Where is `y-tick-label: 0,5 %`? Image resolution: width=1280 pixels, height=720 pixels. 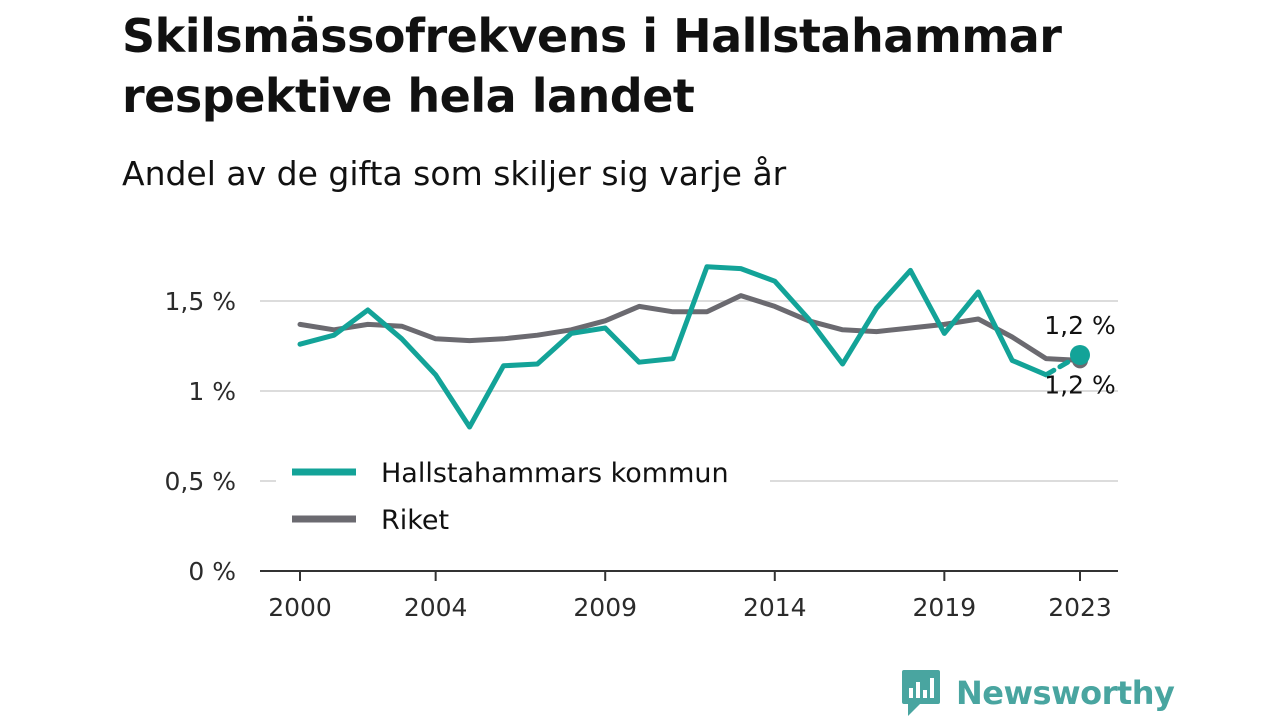
y-tick-label: 0,5 % is located at coordinates (200, 481).